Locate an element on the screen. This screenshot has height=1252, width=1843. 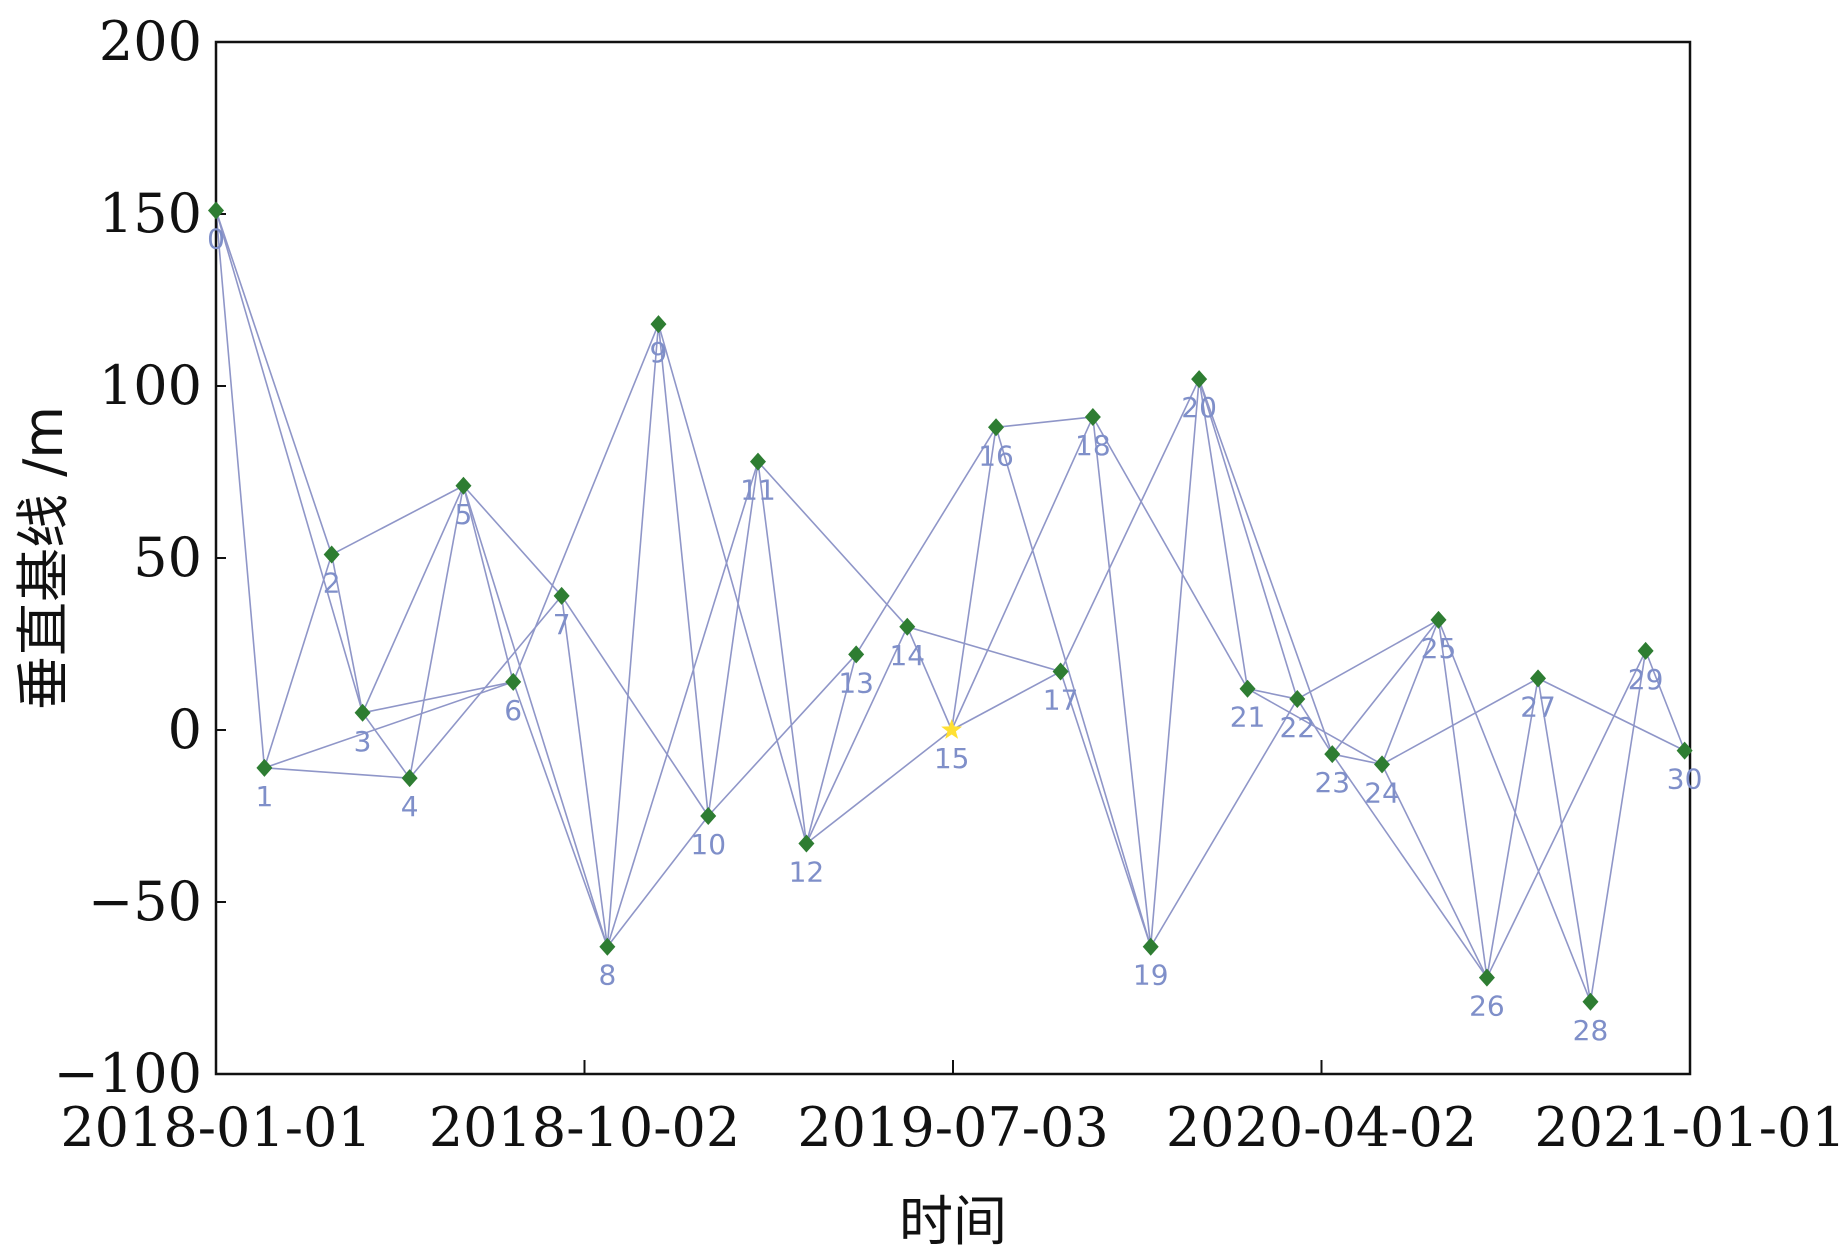
point-label: 23 is located at coordinates (1332, 782).